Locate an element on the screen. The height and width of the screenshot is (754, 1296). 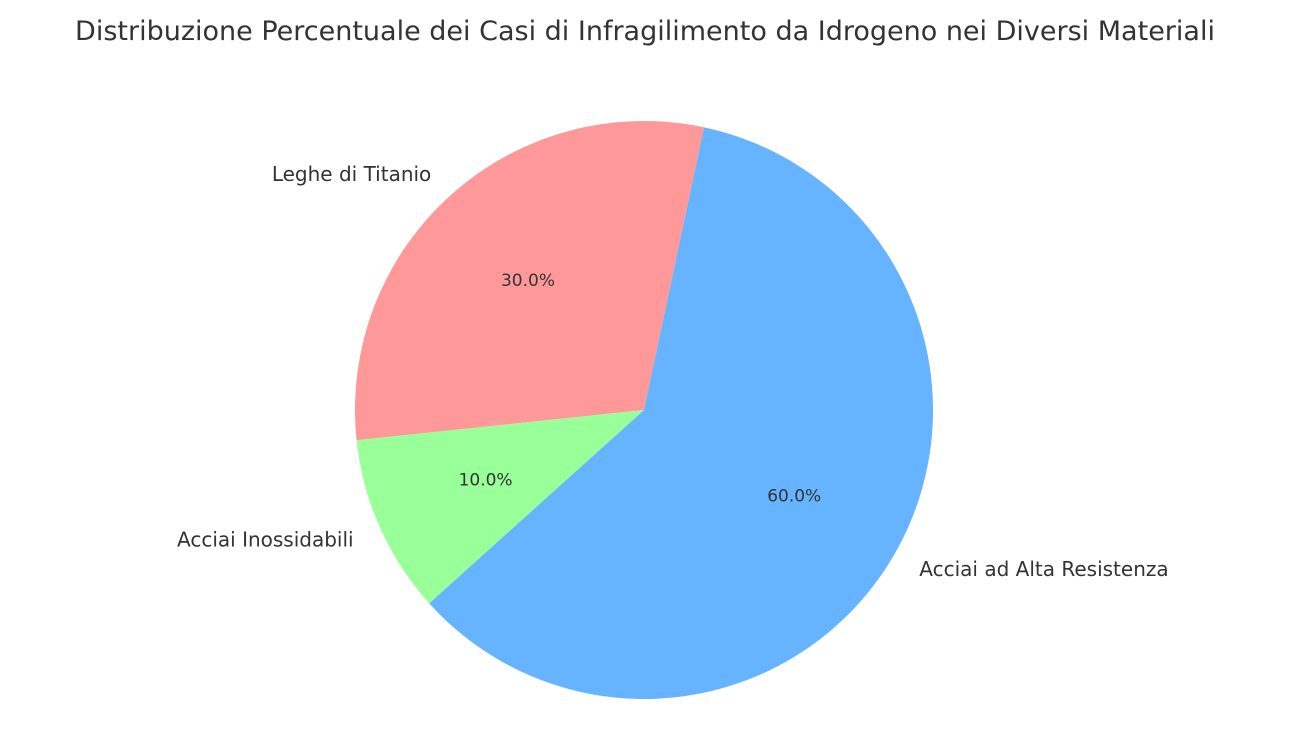
pie-category-label-3: Acciai ad Alta Resistenza is located at coordinates (1043, 569).